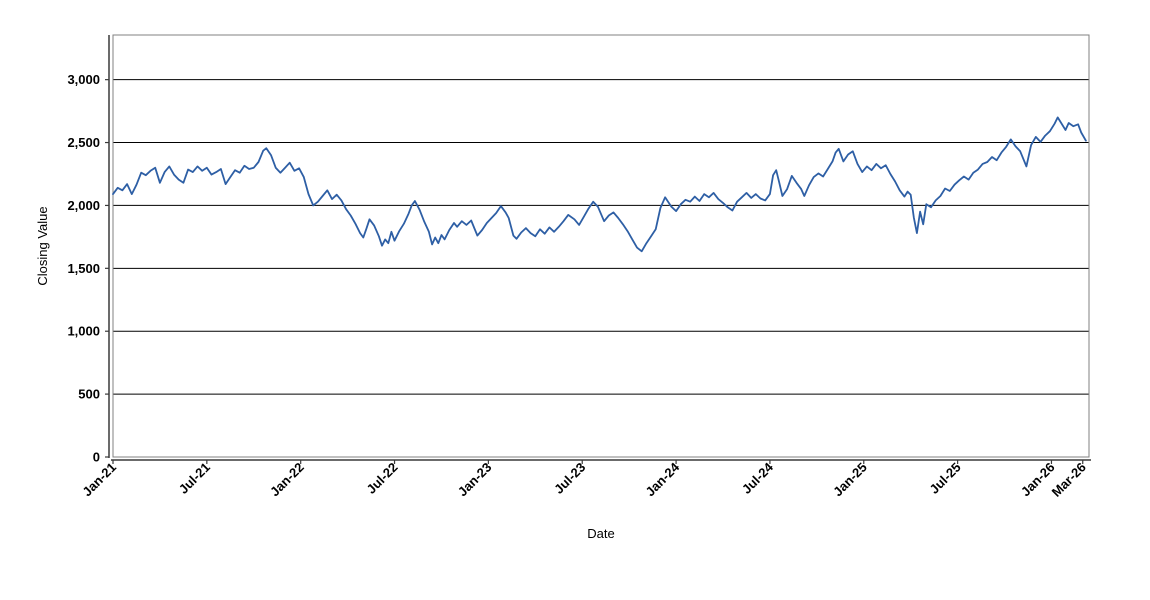  Describe the element at coordinates (83, 142) in the screenshot. I see `y-tick-label: 2,500` at that location.